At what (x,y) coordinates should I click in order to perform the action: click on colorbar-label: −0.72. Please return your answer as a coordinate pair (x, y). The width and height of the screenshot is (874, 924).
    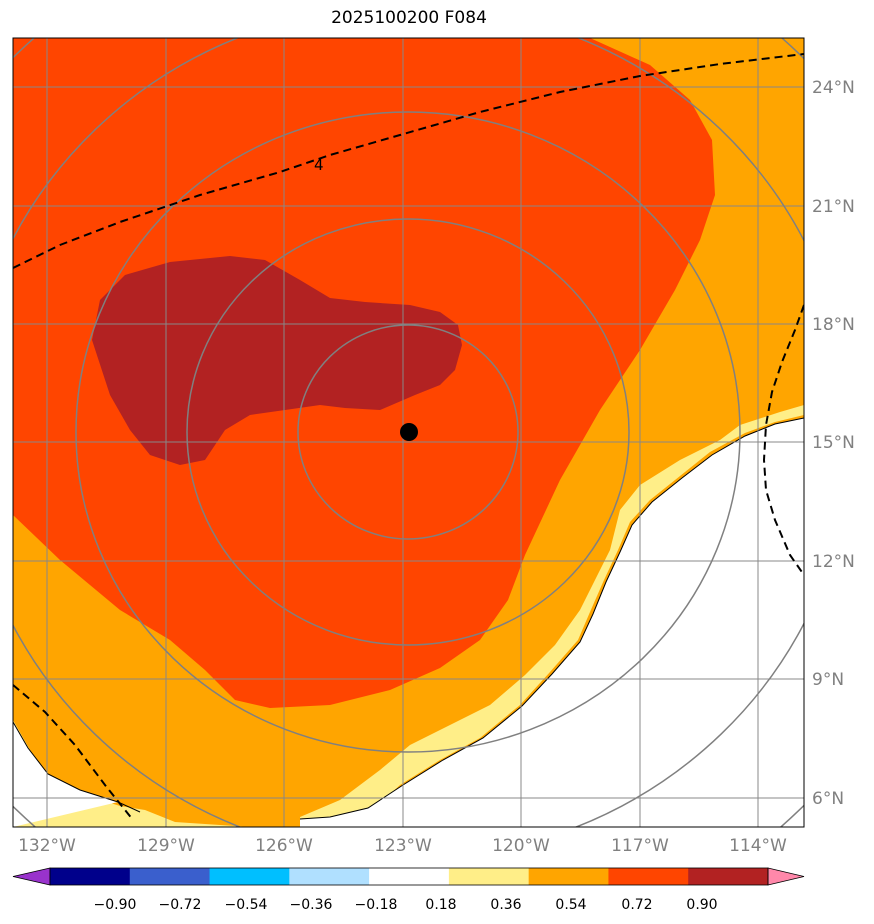
    Looking at the image, I should click on (180, 905).